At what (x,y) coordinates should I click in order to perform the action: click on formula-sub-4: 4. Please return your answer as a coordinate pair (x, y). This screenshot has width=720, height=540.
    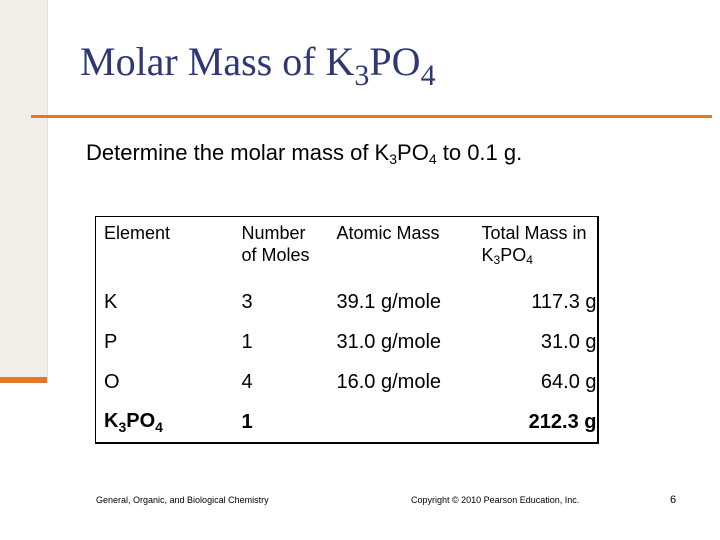
    Looking at the image, I should click on (159, 426).